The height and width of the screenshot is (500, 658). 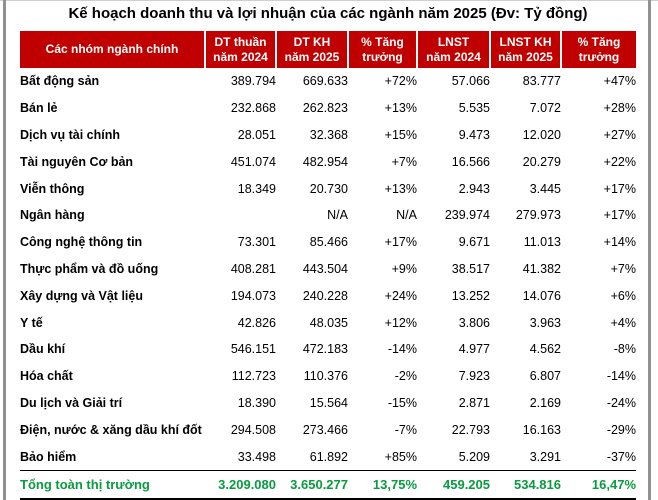 What do you see at coordinates (470, 268) in the screenshot?
I see `cell-value: 38.517` at bounding box center [470, 268].